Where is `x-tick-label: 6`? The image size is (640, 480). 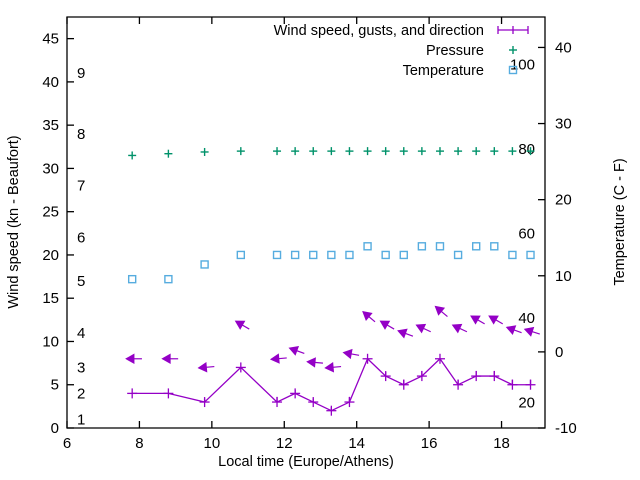
x-tick-label: 6 is located at coordinates (67, 443).